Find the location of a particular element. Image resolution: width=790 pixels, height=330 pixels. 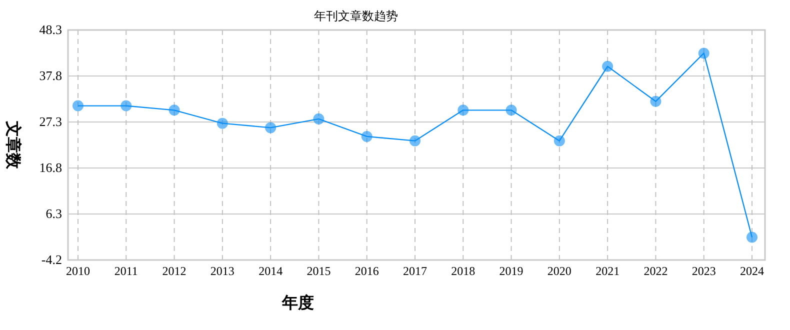

x-tick-label: 2011 is located at coordinates (126, 271).